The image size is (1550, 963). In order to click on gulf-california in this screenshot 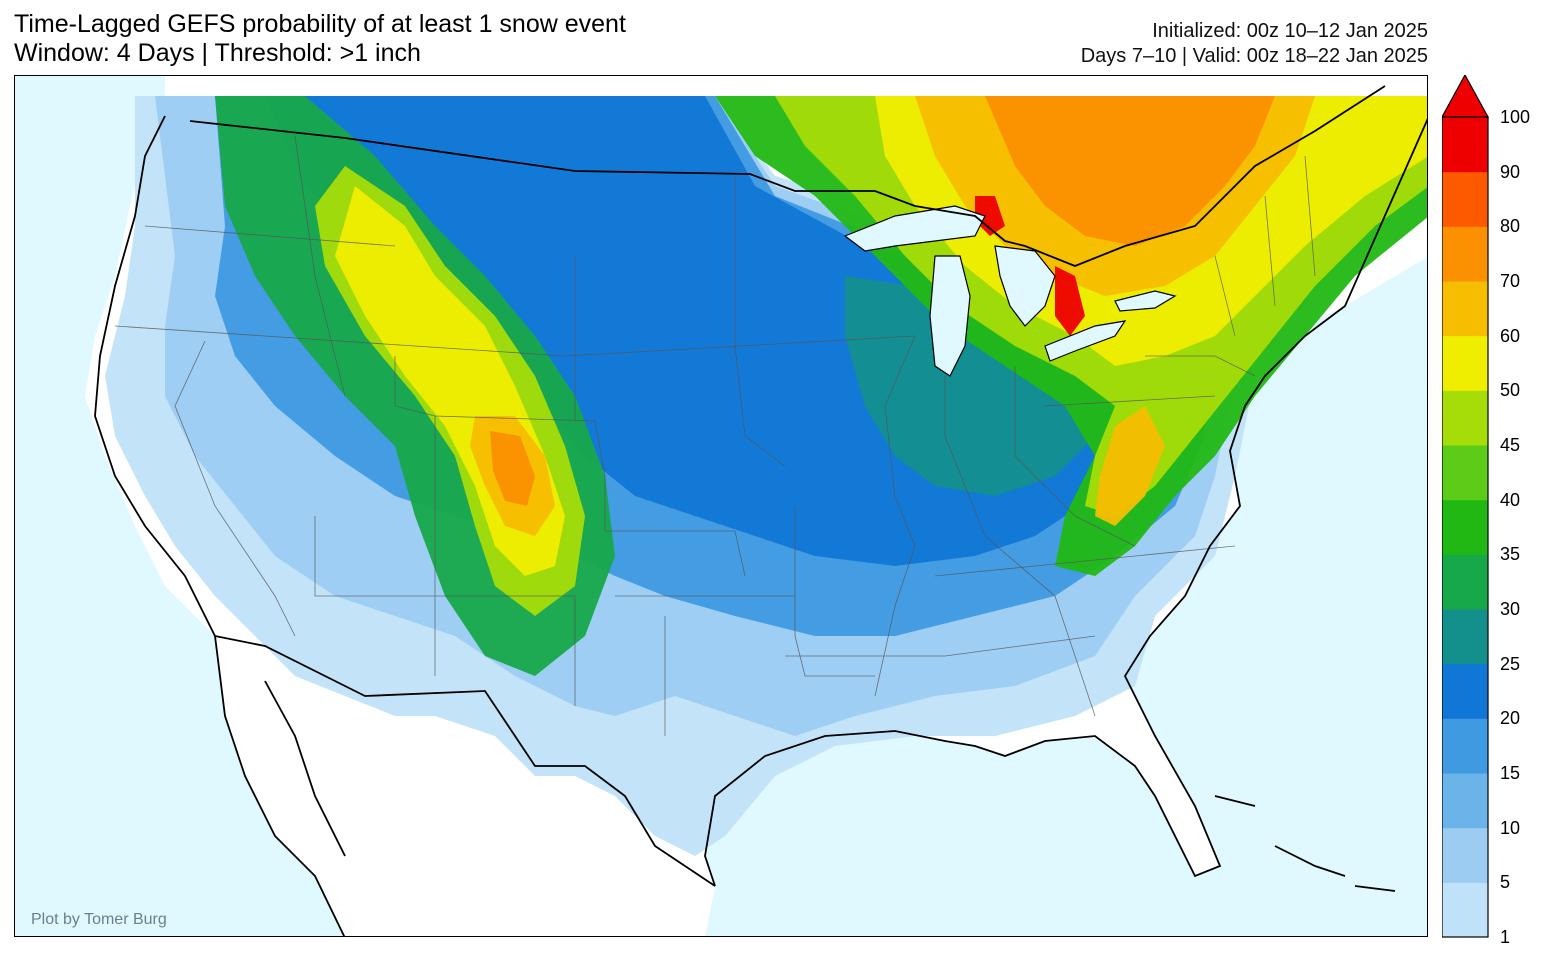, I will do `click(305, 768)`.